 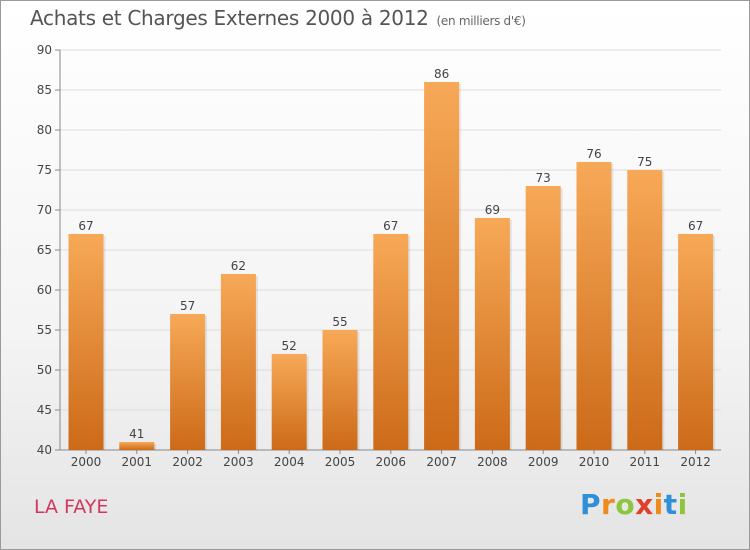 I want to click on x-tick-label: 2000, so click(x=86, y=462).